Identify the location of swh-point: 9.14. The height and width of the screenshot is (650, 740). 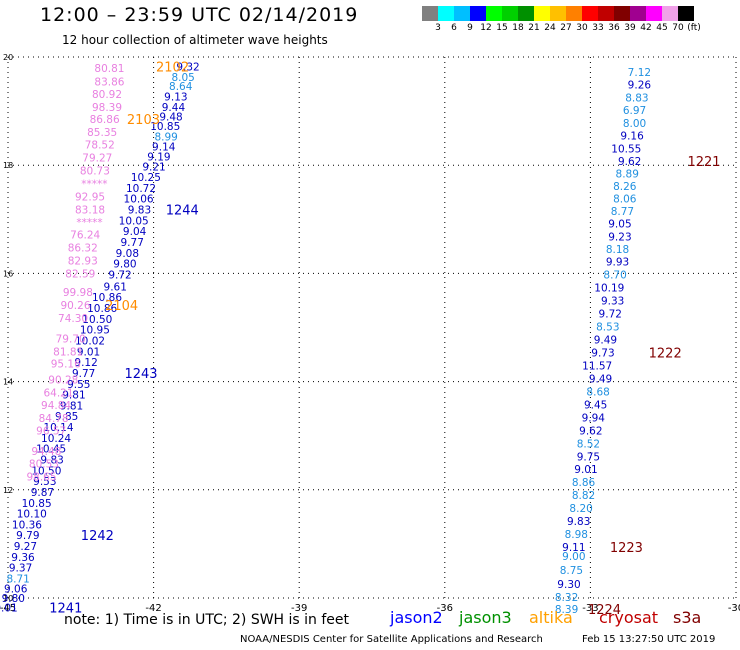
(164, 147).